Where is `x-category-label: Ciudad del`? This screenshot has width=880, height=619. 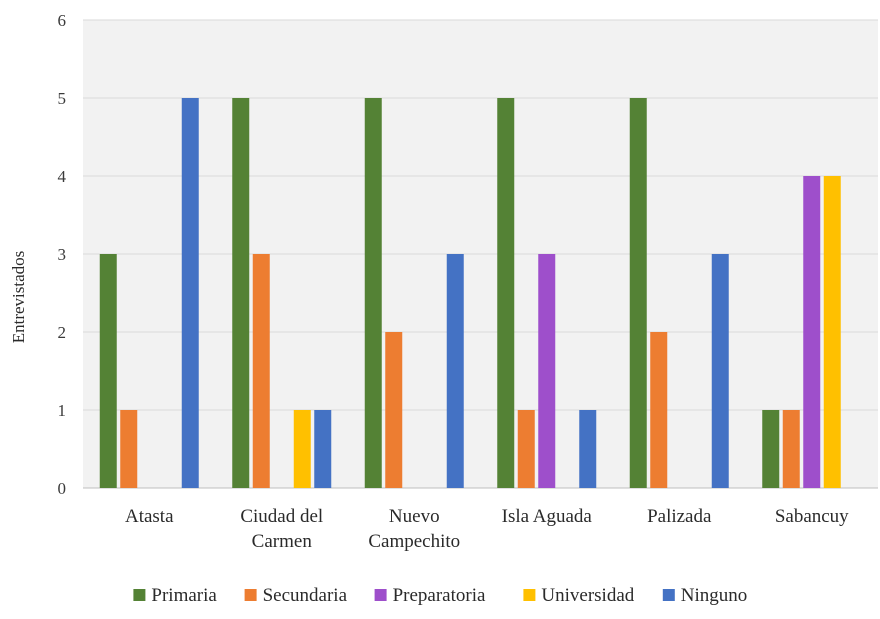
x-category-label: Ciudad del is located at coordinates (281, 516).